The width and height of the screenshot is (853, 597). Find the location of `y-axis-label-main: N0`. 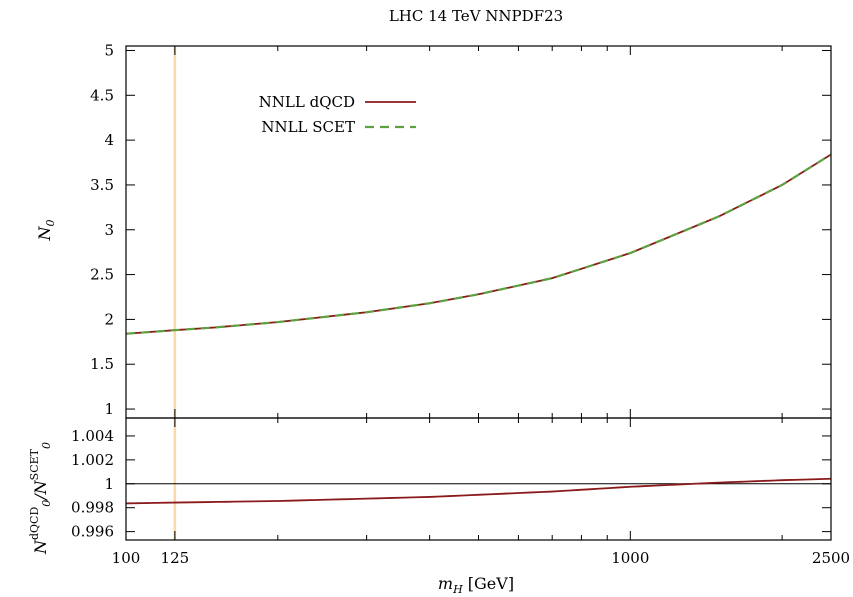

y-axis-label-main: N0 is located at coordinates (46, 231).